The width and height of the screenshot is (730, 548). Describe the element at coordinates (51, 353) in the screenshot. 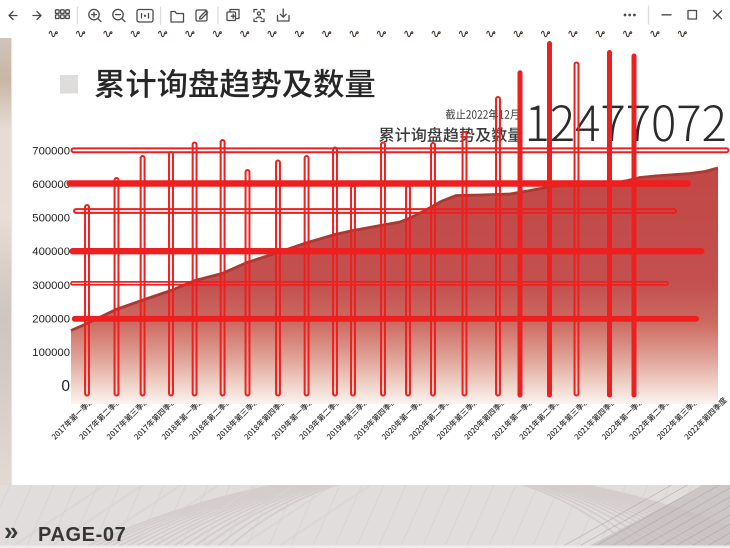

I see `svg-text: 100000` at that location.